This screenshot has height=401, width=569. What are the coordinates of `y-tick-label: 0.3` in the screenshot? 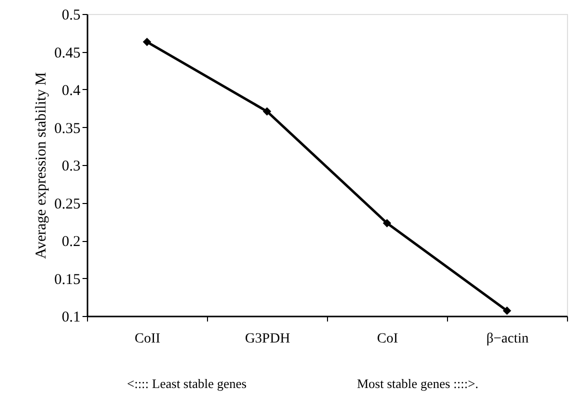 It's located at (71, 166).